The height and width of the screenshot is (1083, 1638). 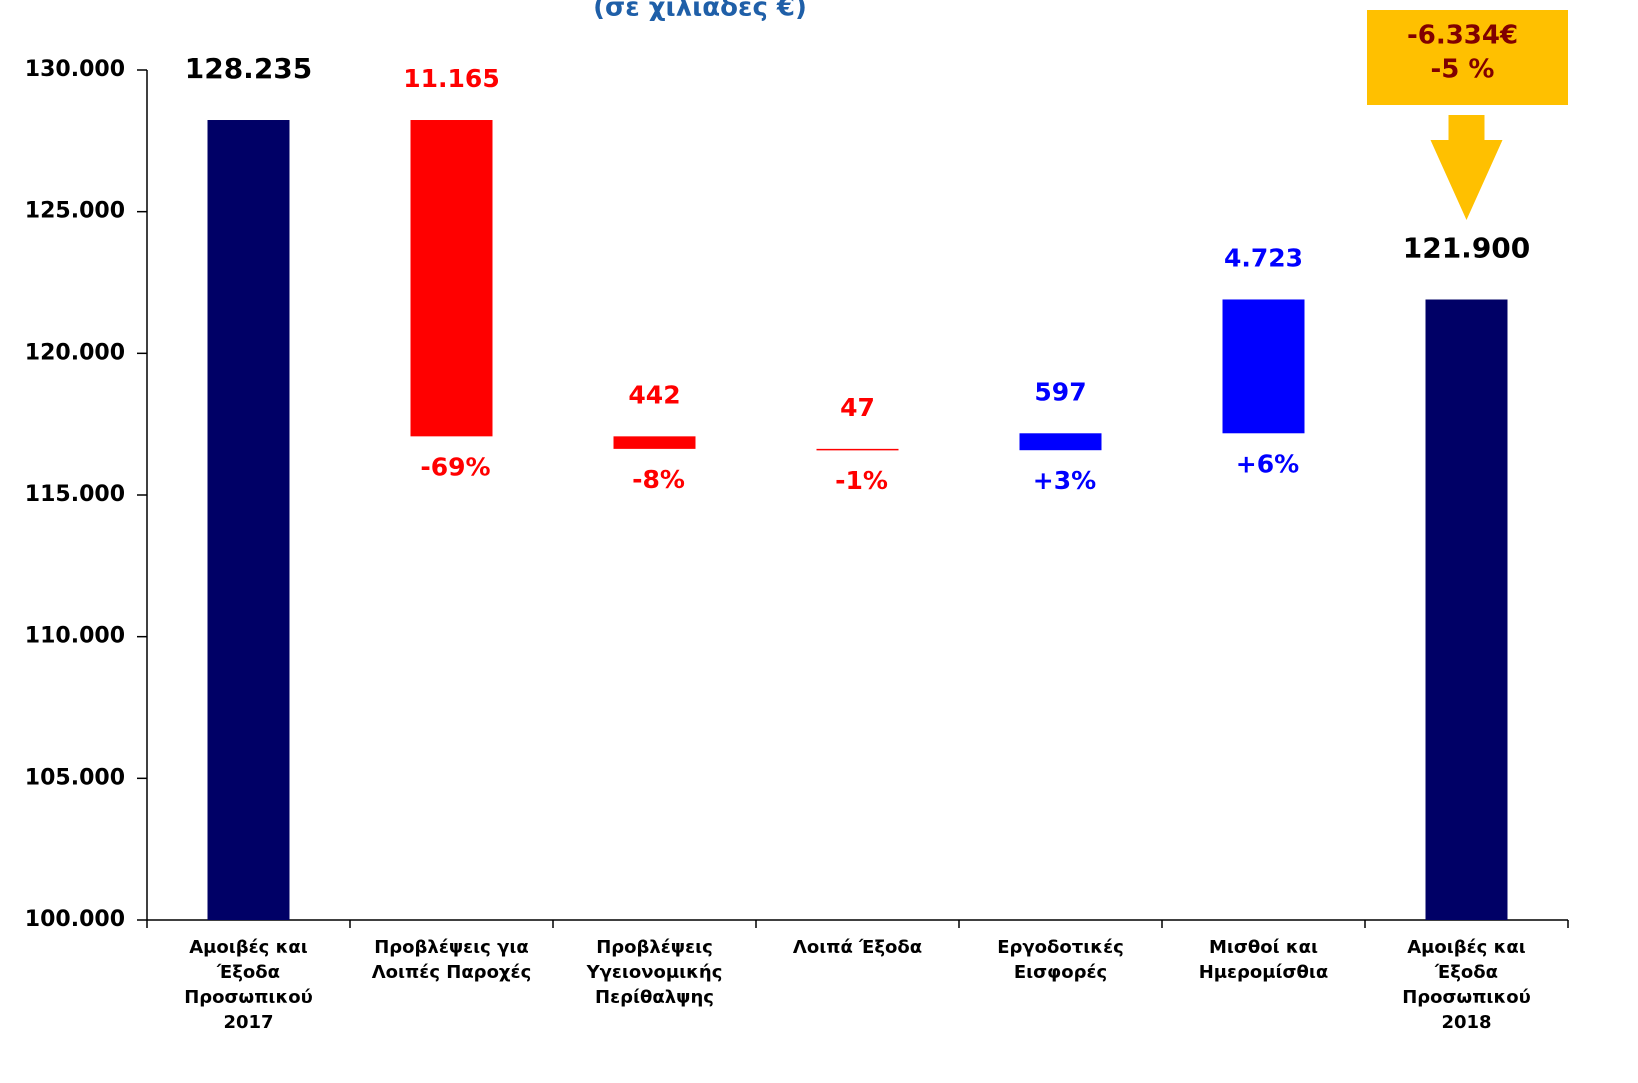 I want to click on x-tick-label-line: 2018, so click(x=1466, y=1022).